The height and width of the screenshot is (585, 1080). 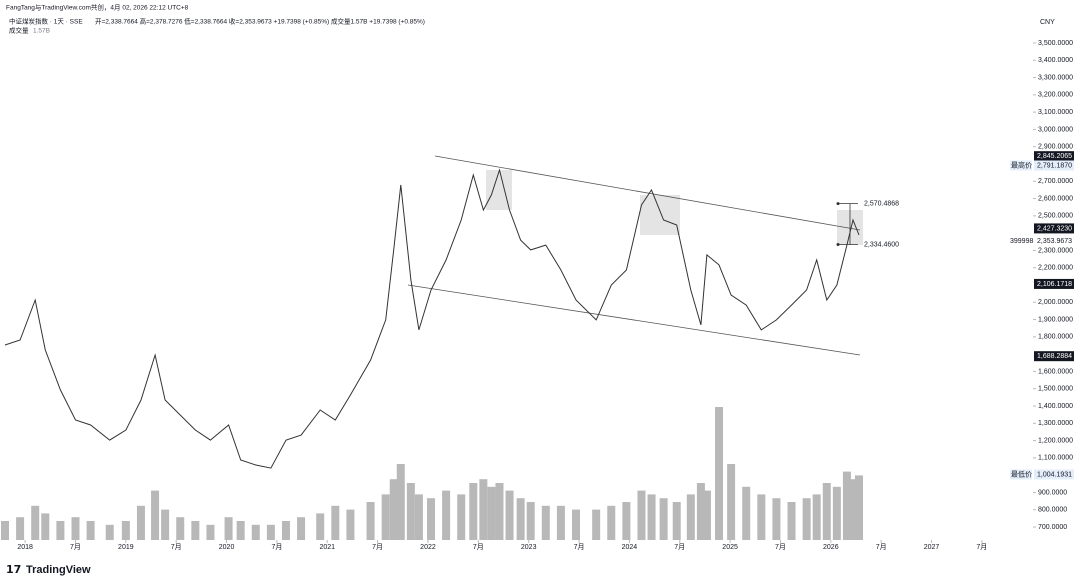 I want to click on y-tick-label: 3,500.0000, so click(x=1055, y=43).